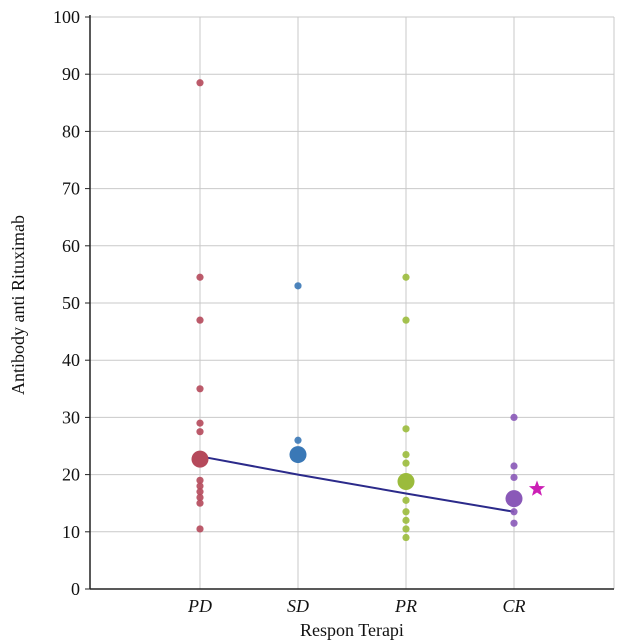  I want to click on trend-line-path, so click(357, 484).